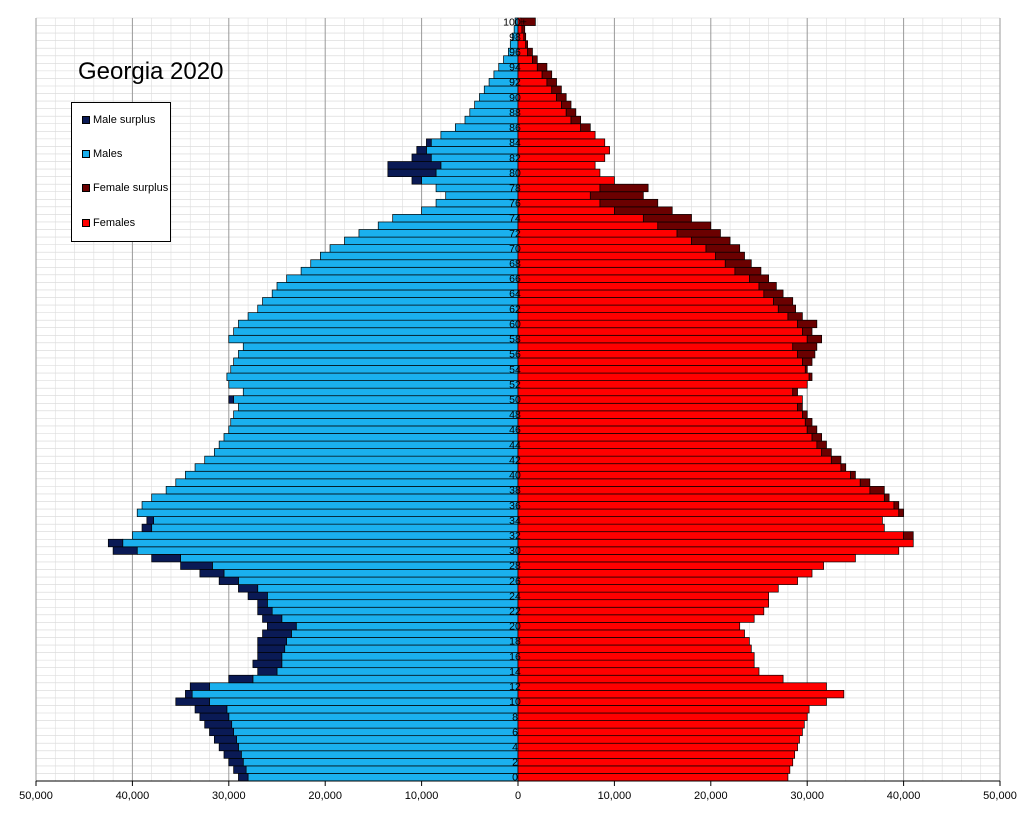 The height and width of the screenshot is (823, 1024). What do you see at coordinates (515, 340) in the screenshot?
I see `age-label: 58` at bounding box center [515, 340].